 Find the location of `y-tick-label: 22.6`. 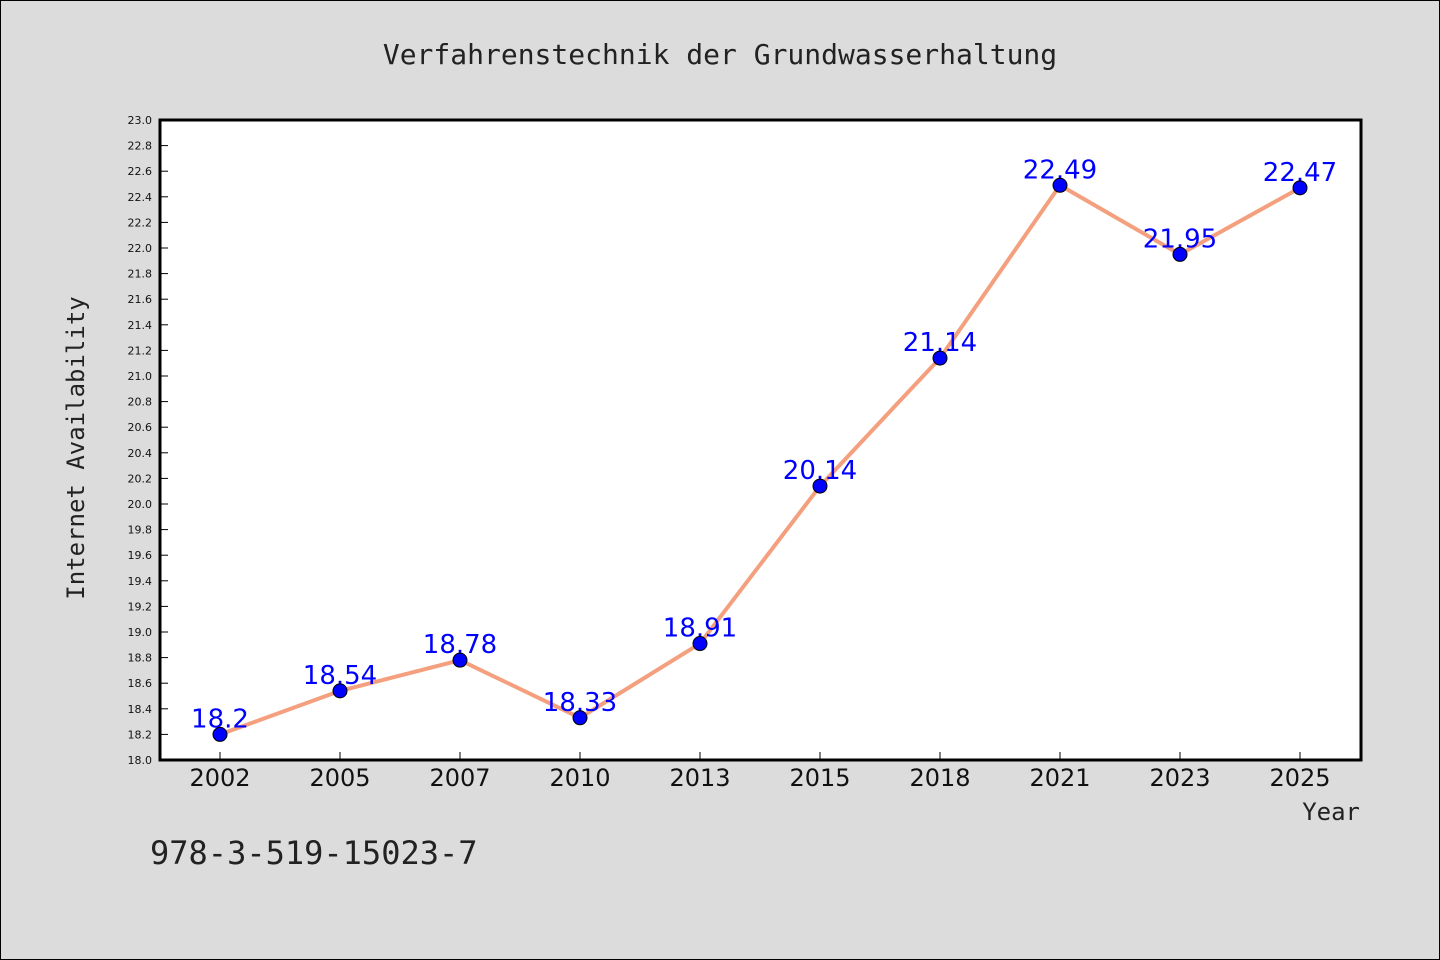

y-tick-label: 22.6 is located at coordinates (140, 171).